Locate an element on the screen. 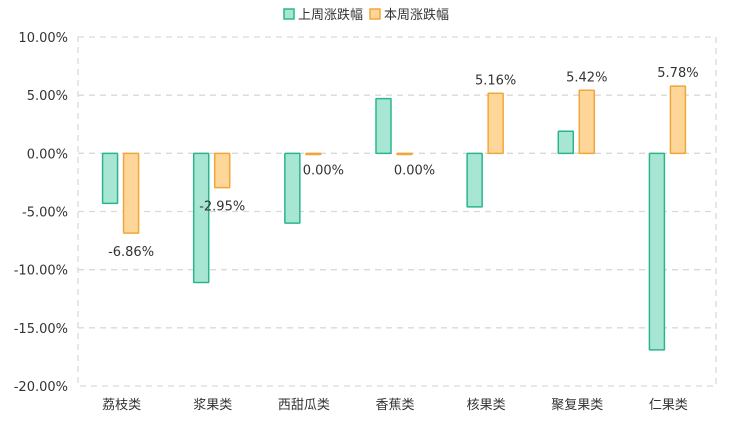 The width and height of the screenshot is (734, 423). legend: 上周涨跌幅 本周涨跌幅 is located at coordinates (366, 15).